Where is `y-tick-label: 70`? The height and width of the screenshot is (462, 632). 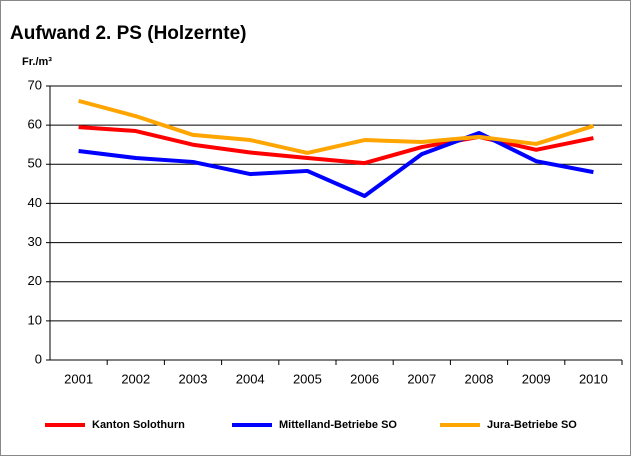
y-tick-label: 70 is located at coordinates (35, 84).